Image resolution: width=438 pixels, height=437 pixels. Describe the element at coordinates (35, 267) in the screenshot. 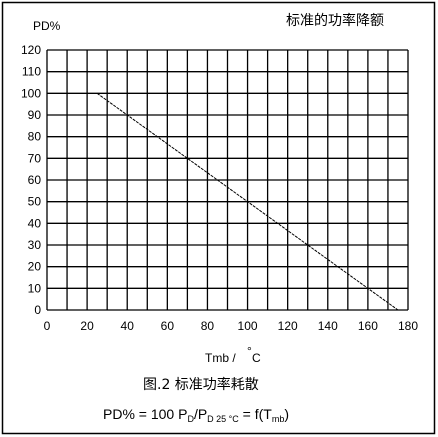

I see `y-tick-label: 20` at that location.